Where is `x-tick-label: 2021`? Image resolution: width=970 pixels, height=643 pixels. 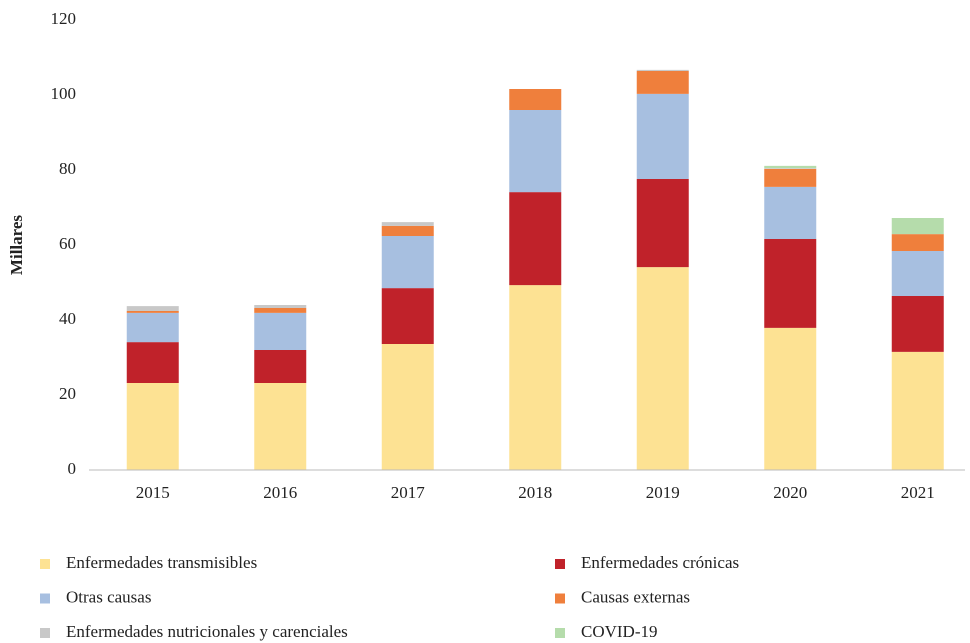
x-tick-label: 2021 is located at coordinates (918, 492).